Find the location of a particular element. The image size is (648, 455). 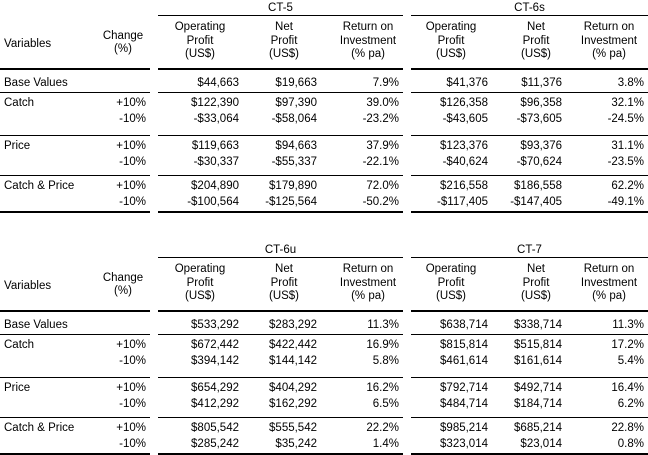

row-label: Catch & Price is located at coordinates (39, 428).